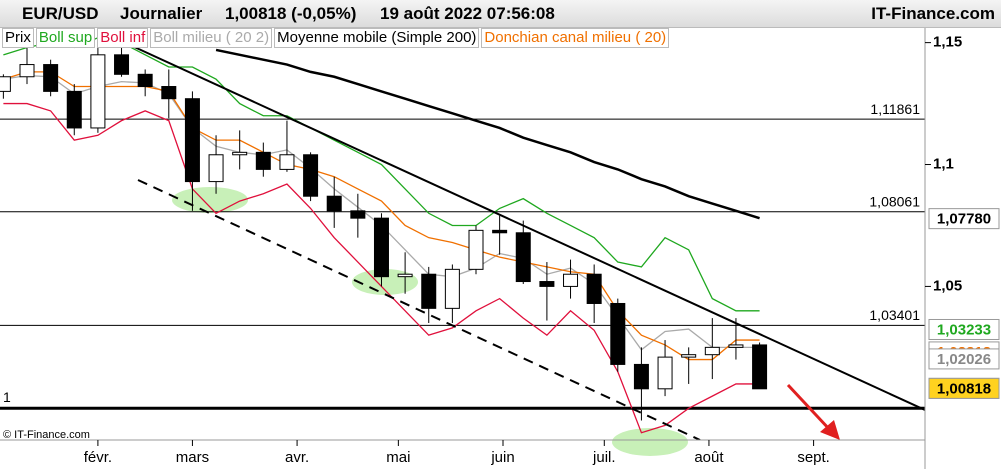 The height and width of the screenshot is (469, 1001). What do you see at coordinates (291, 13) in the screenshot?
I see `quote: 1,00818 (-0,05%)` at bounding box center [291, 13].